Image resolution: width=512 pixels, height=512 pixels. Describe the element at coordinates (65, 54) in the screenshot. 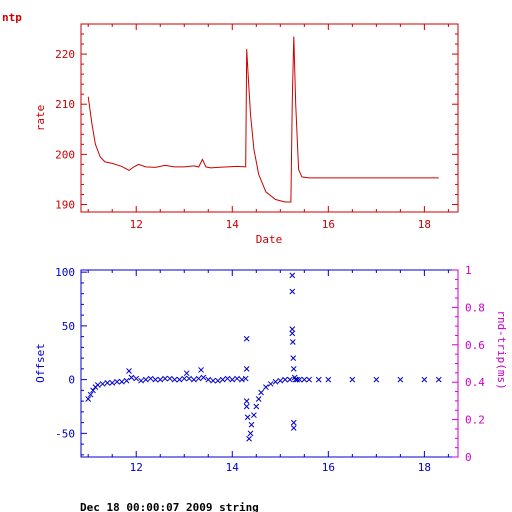

I see `rate-ytick-label: 220` at that location.